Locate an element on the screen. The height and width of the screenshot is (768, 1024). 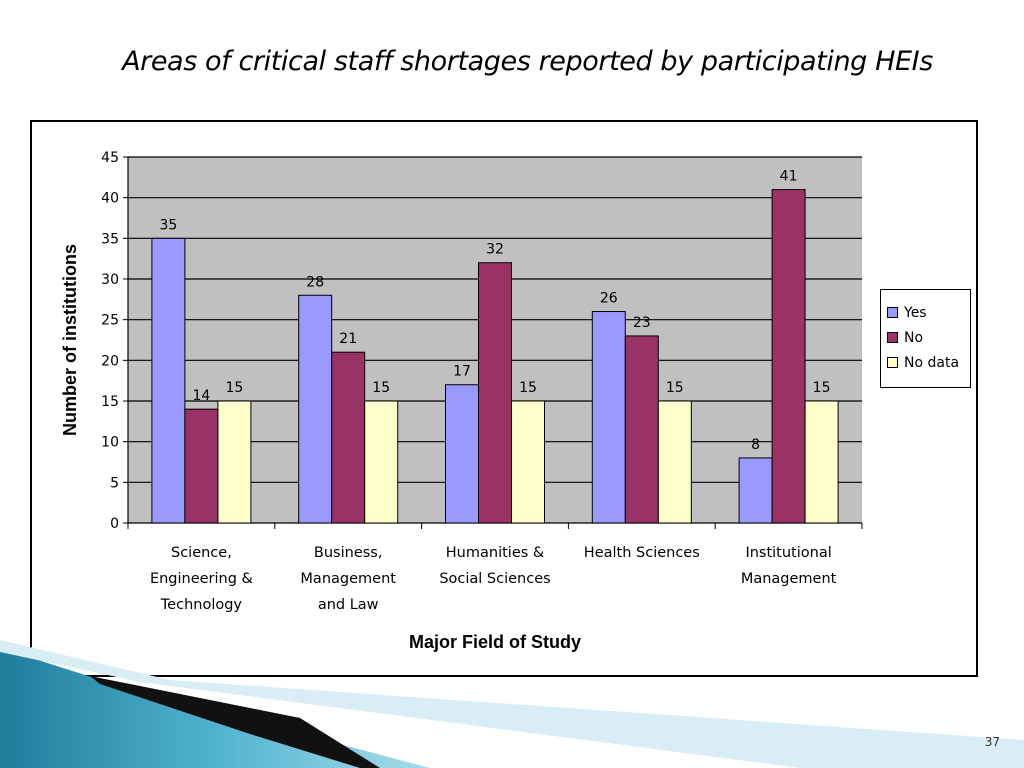
x-tick-label: Technology is located at coordinates (201, 605).